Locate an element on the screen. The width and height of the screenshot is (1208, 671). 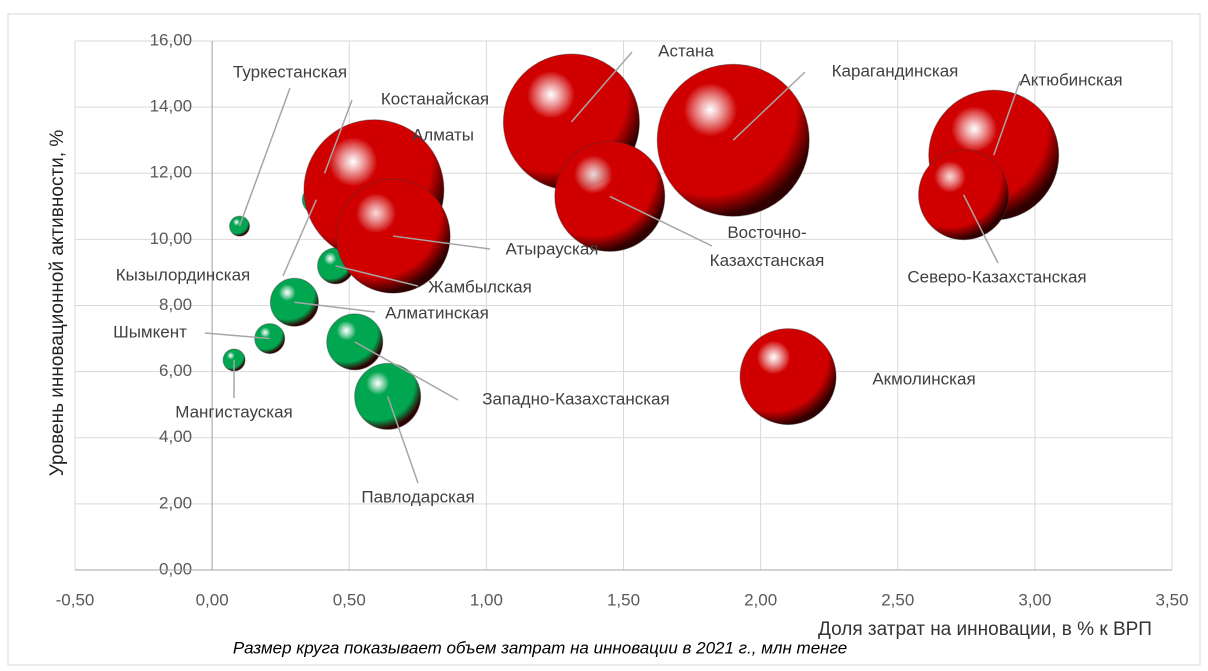
bubble-label: Восточно-Казахстанская is located at coordinates (767, 246).